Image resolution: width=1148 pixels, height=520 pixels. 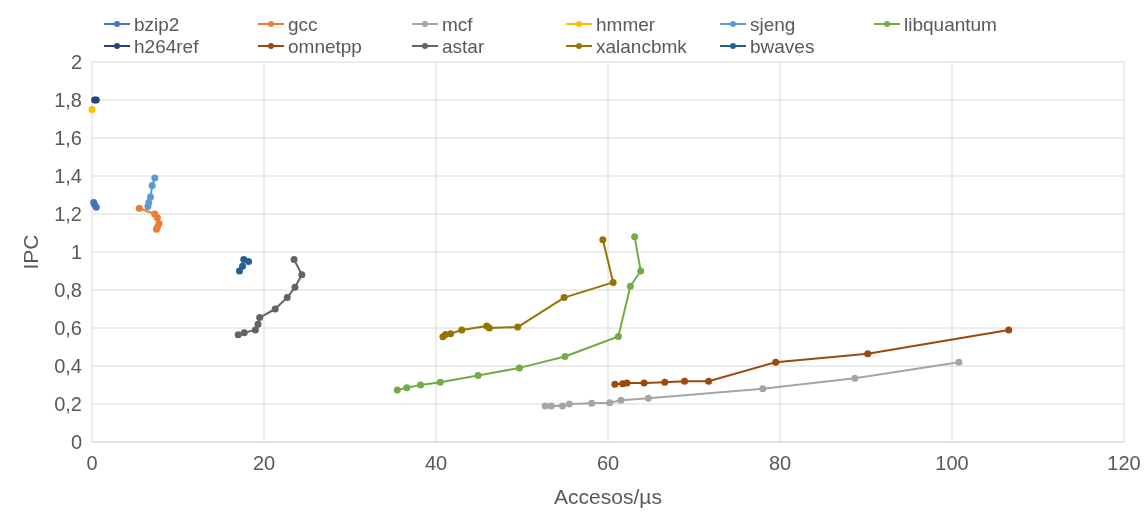 What do you see at coordinates (68, 290) in the screenshot?
I see `y-tick-label: 0,8` at bounding box center [68, 290].